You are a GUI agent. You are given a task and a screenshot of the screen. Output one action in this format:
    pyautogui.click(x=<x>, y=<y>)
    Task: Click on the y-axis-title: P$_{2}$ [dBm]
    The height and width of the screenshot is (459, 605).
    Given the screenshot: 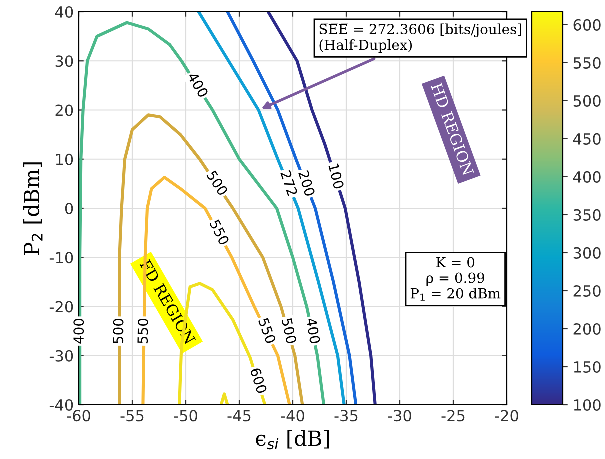 What is the action you would take?
    pyautogui.click(x=33, y=209)
    